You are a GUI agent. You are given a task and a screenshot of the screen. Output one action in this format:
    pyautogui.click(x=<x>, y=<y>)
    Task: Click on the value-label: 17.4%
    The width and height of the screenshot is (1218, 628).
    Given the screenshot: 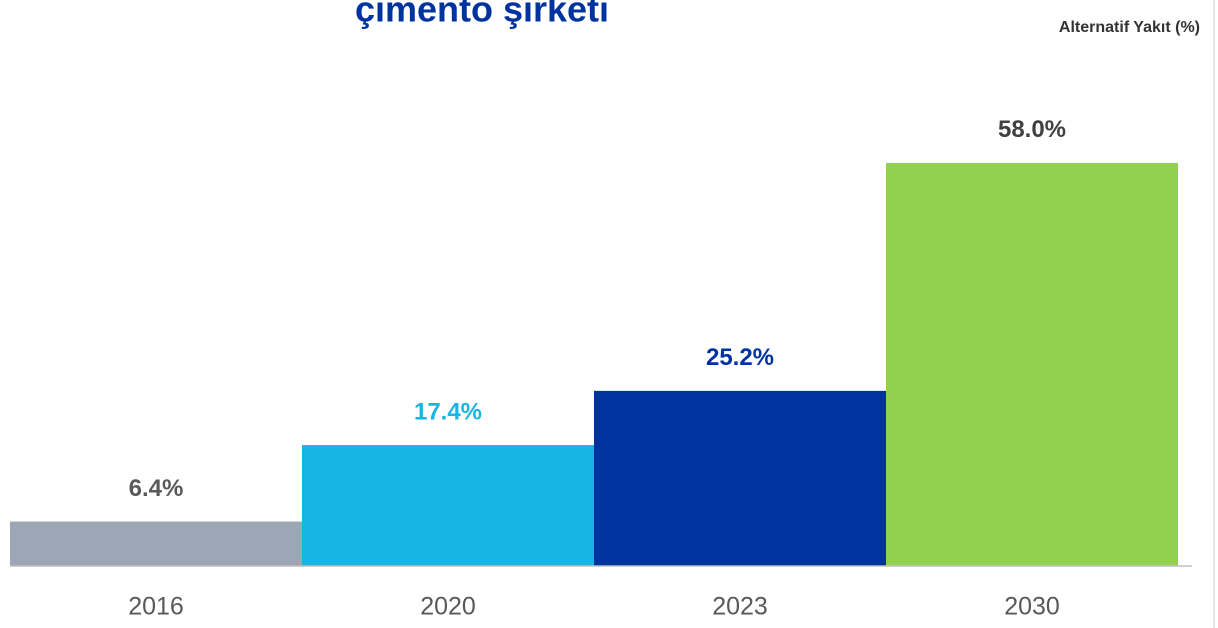 What is the action you would take?
    pyautogui.click(x=448, y=411)
    